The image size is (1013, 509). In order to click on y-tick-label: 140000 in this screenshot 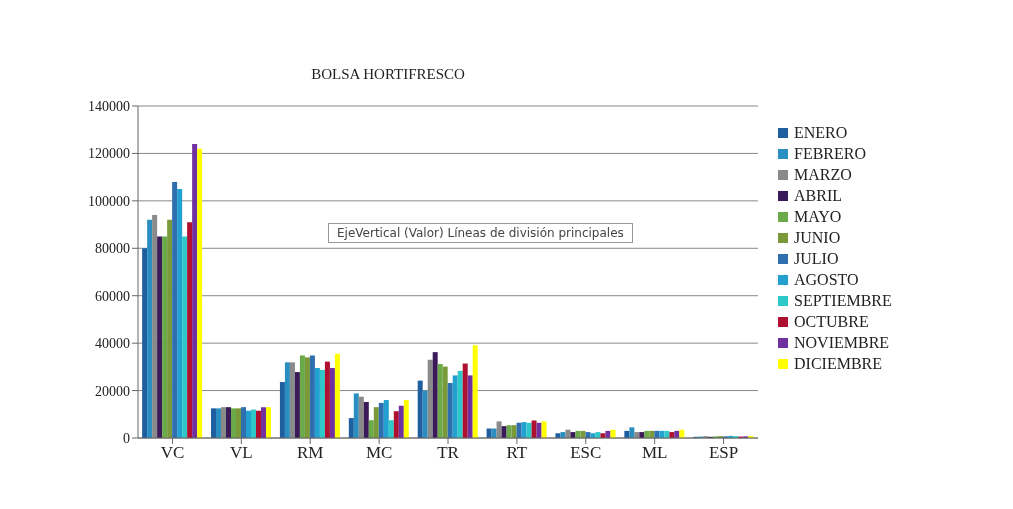, I will do `click(109, 106)`.